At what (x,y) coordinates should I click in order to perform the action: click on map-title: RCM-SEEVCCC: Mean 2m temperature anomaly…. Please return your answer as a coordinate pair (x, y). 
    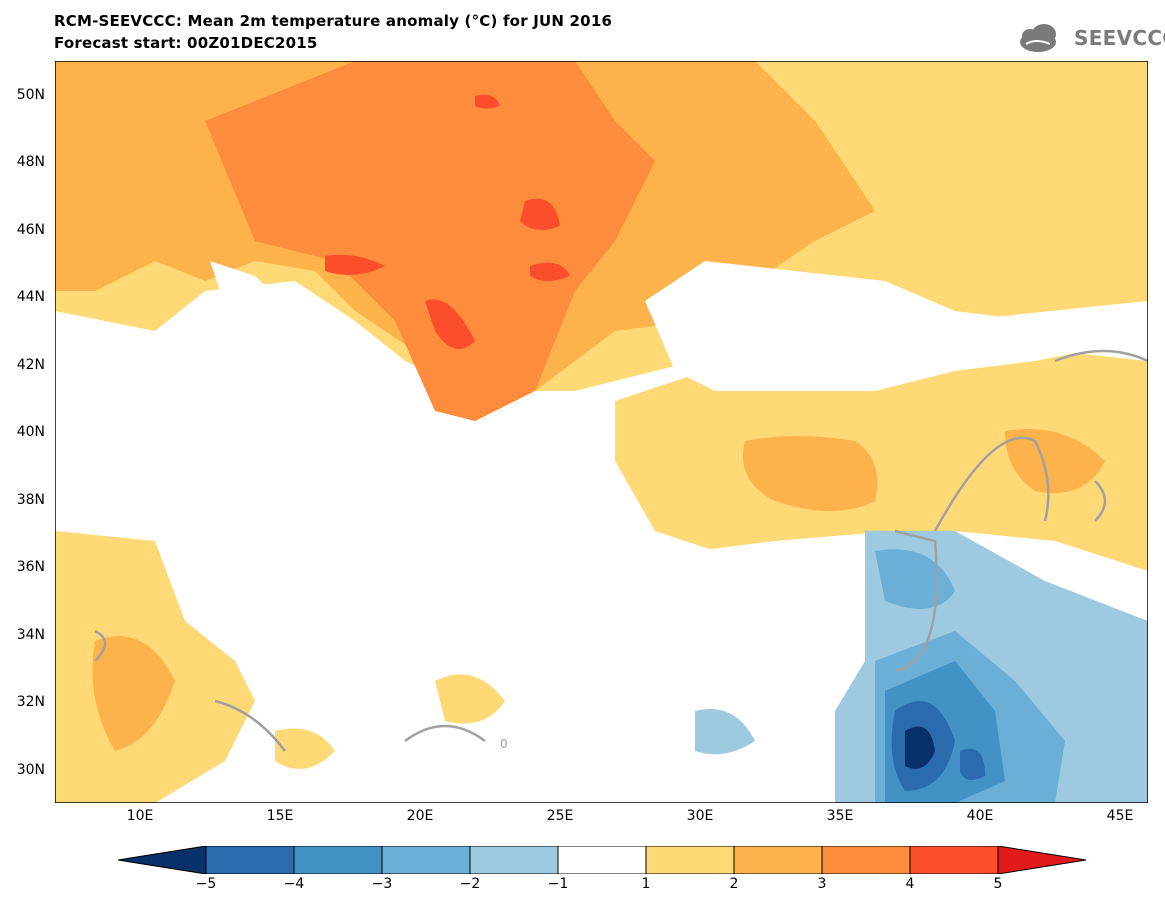
    Looking at the image, I should click on (333, 21).